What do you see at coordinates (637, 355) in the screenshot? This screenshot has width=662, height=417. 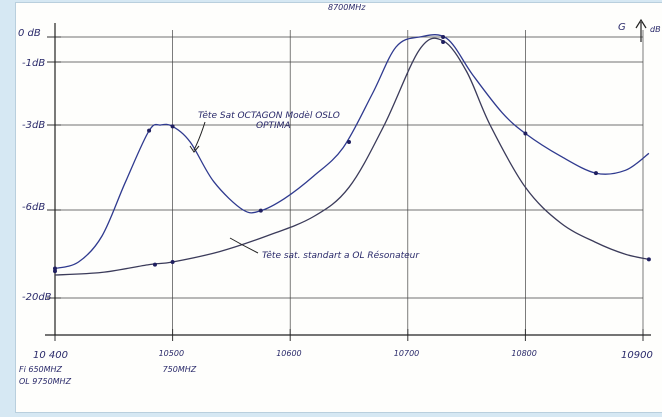 I see `x-tick-label: 10900` at bounding box center [637, 355].